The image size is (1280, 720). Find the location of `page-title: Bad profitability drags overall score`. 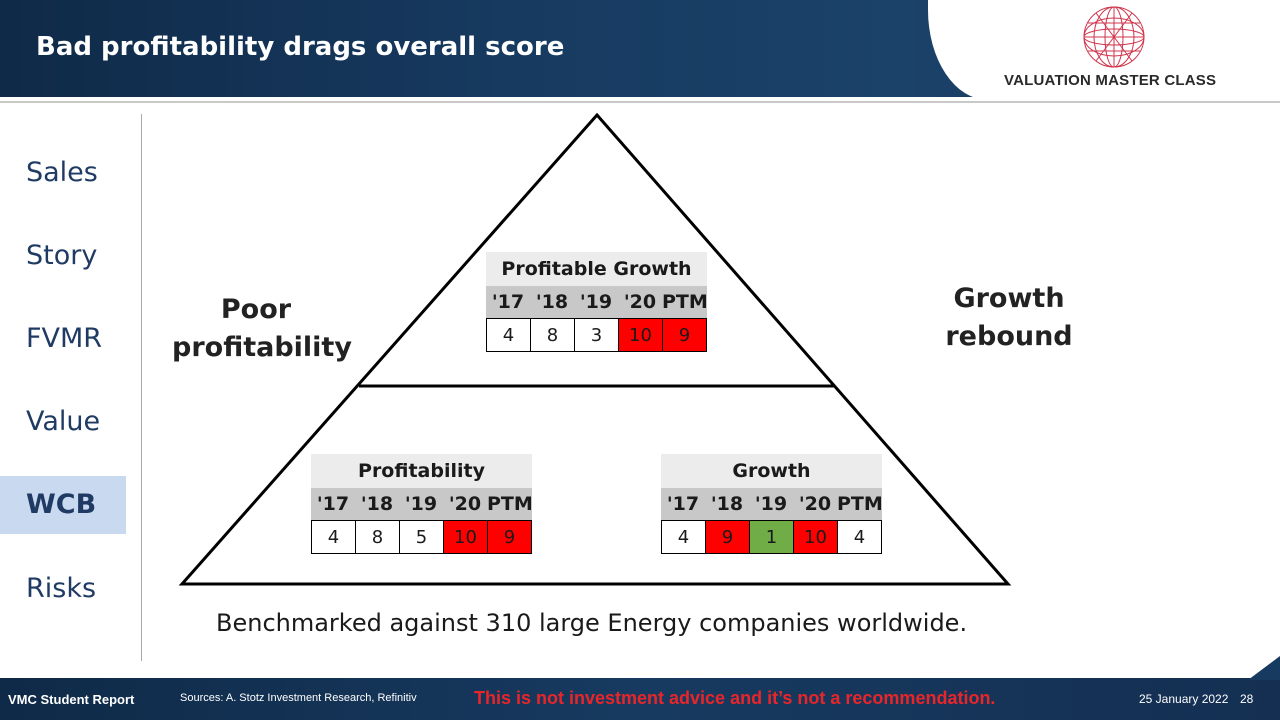

page-title: Bad profitability drags overall score is located at coordinates (300, 47).